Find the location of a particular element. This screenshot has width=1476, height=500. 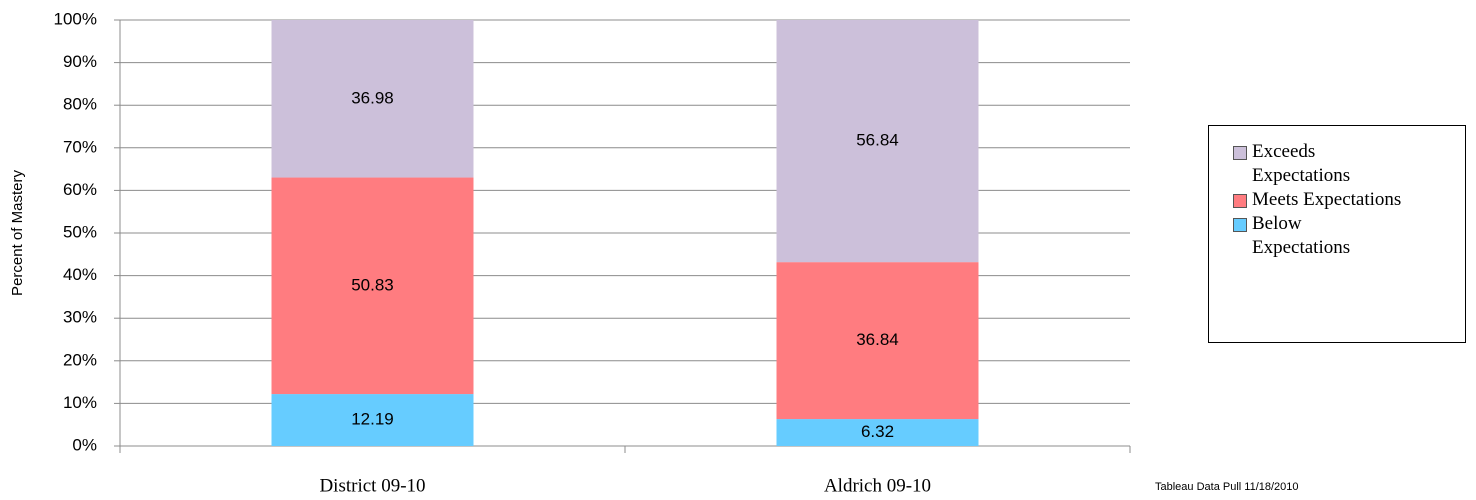

y-tick-label: 90% is located at coordinates (80, 61).